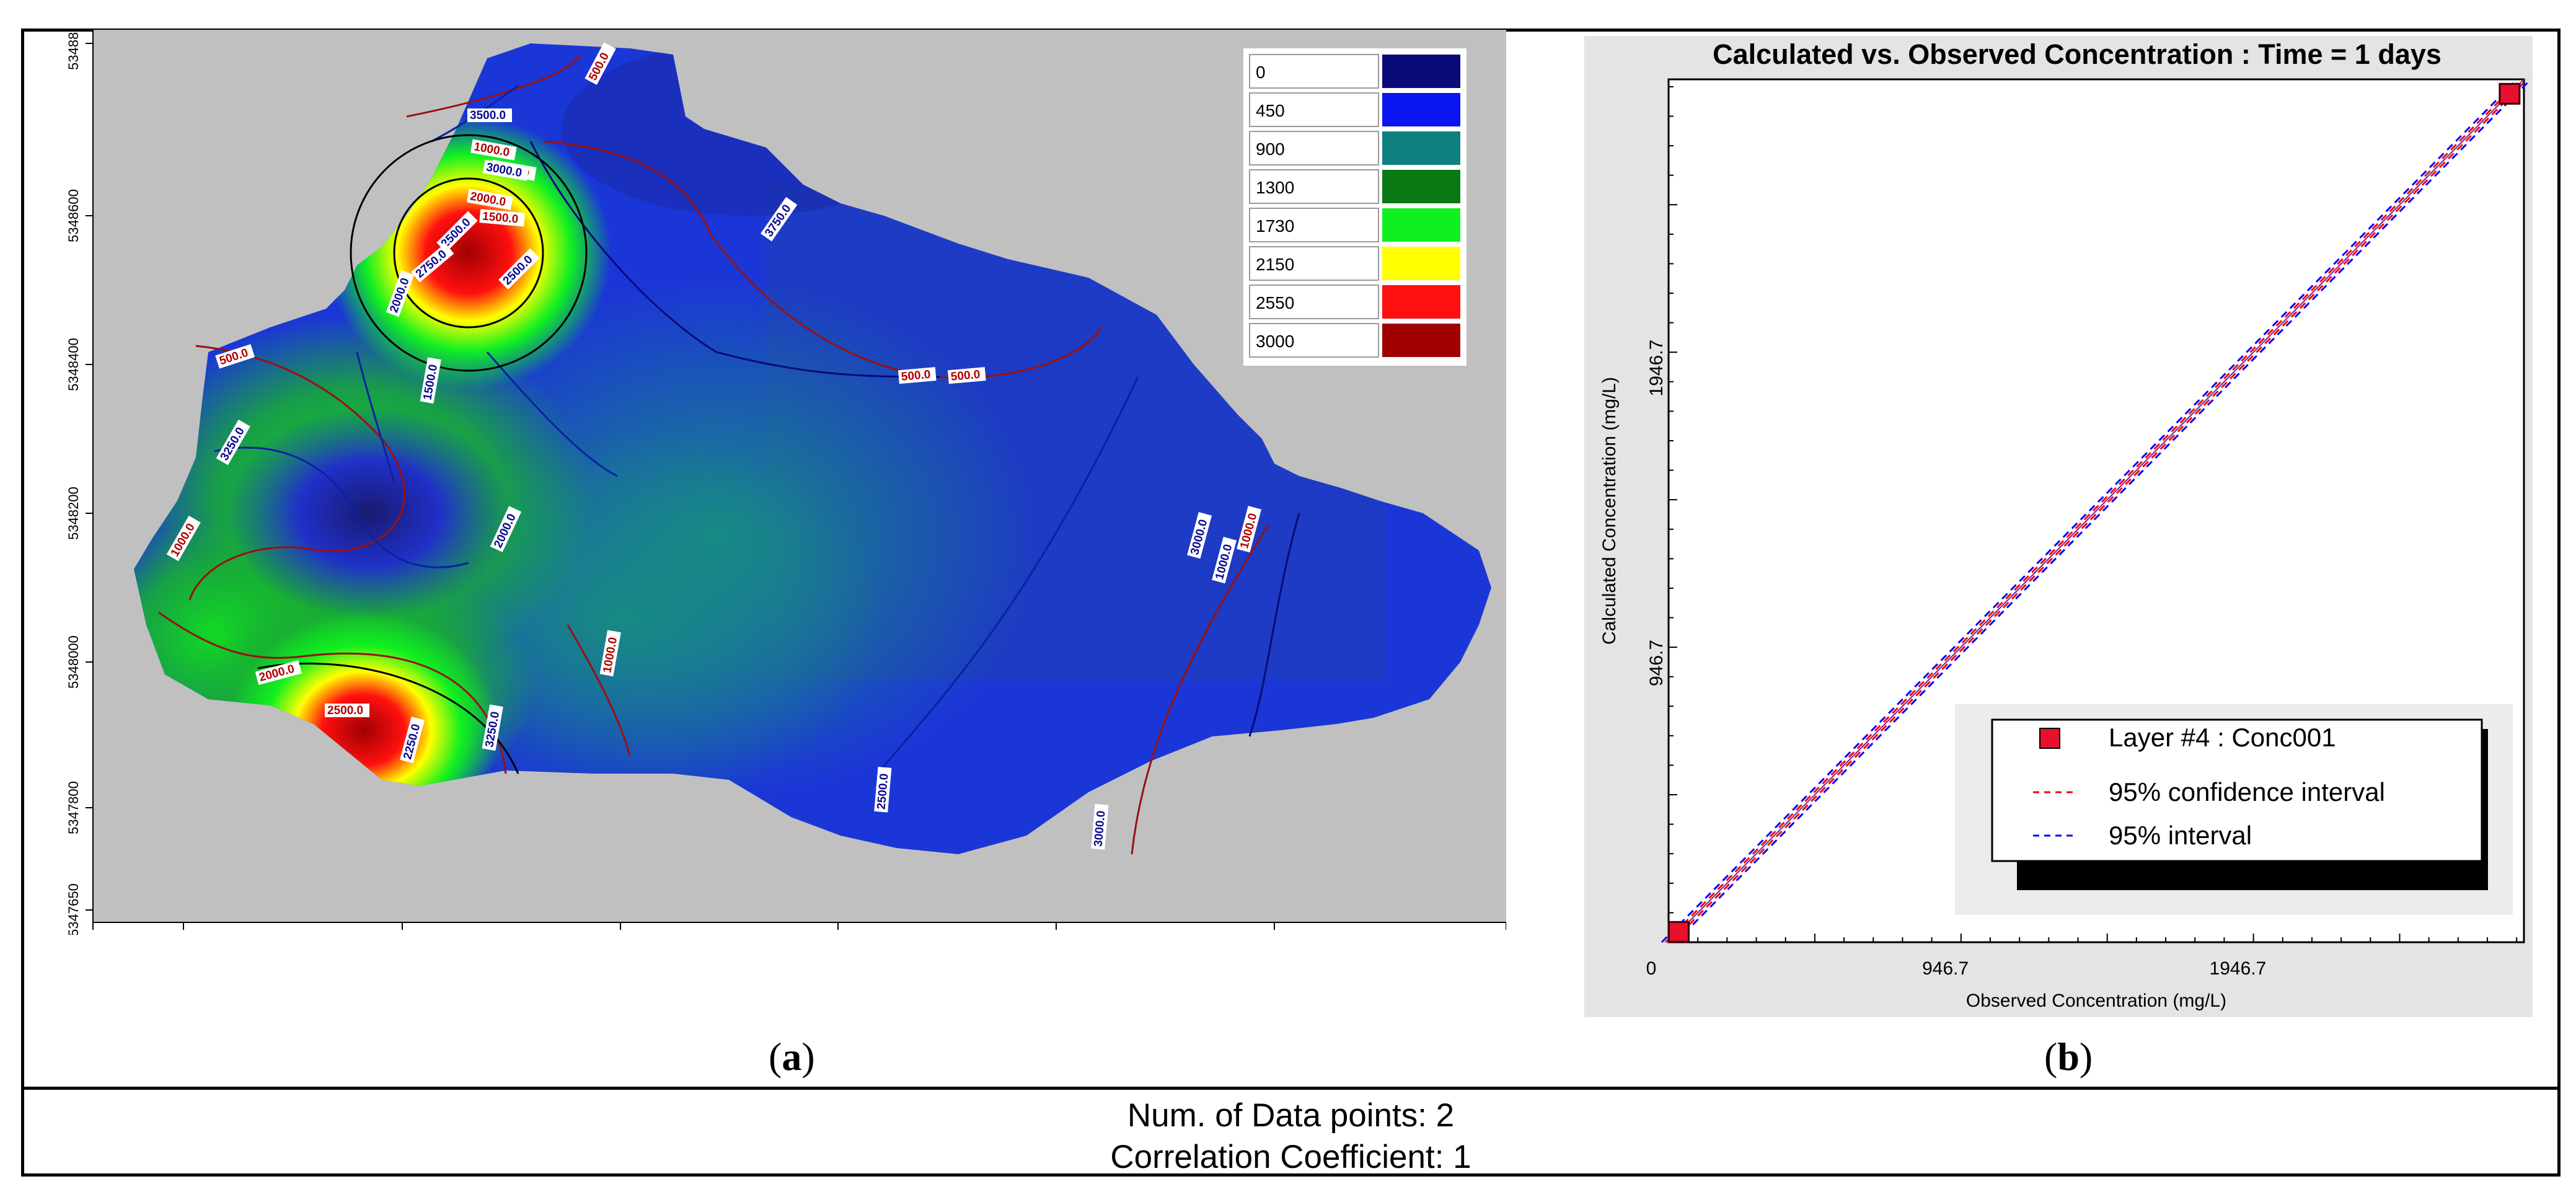 This screenshot has width=2576, height=1197. Describe the element at coordinates (1651, 968) in the screenshot. I see `x-tick-label: 0` at that location.